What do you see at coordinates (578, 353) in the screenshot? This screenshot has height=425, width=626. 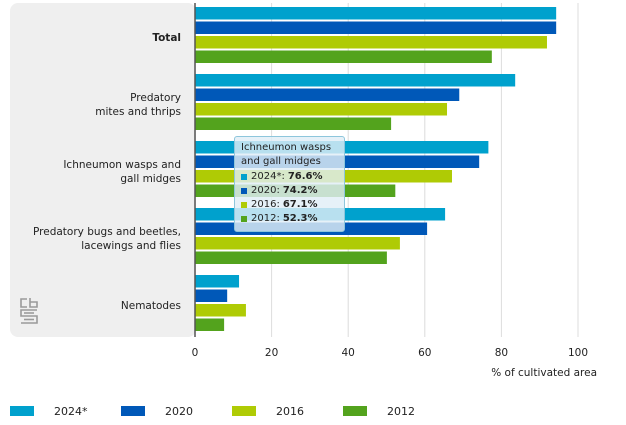 I see `x-tick-label: 100` at bounding box center [578, 353].